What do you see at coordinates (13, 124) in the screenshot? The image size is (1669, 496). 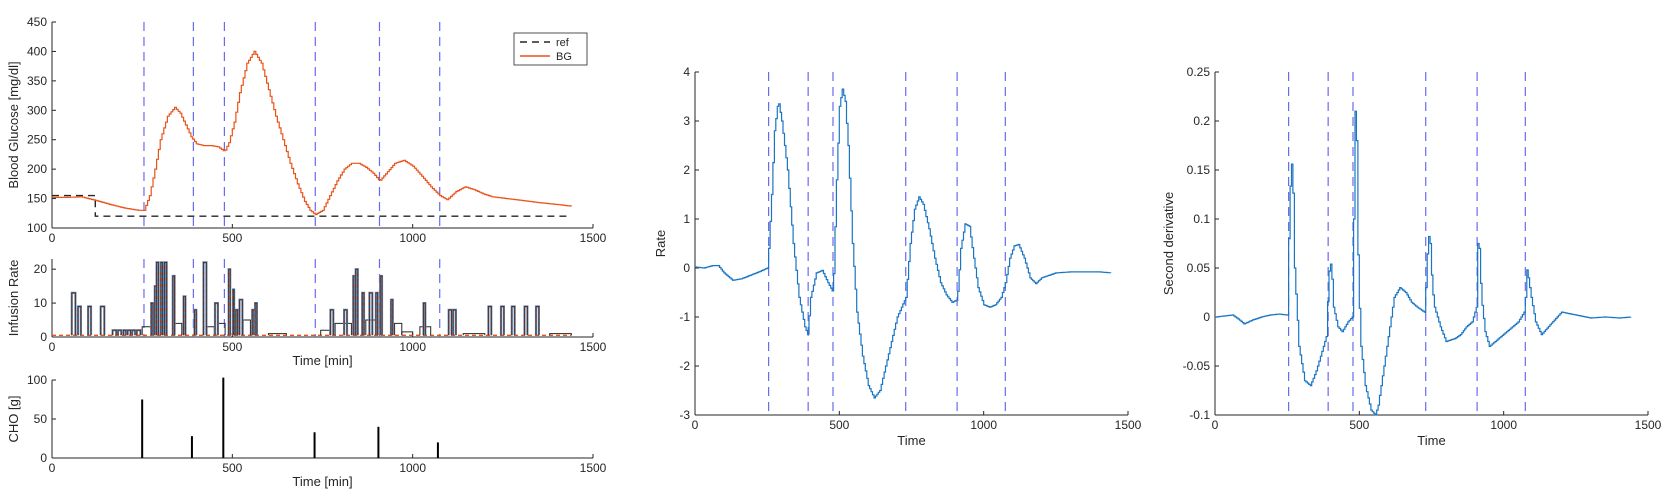 I see `y-axis-label: Blood Glucose [mg/dl]` at bounding box center [13, 124].